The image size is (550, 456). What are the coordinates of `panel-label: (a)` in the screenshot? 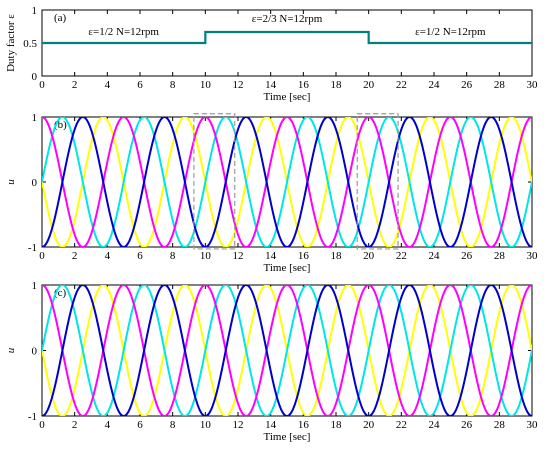 It's located at (60, 18).